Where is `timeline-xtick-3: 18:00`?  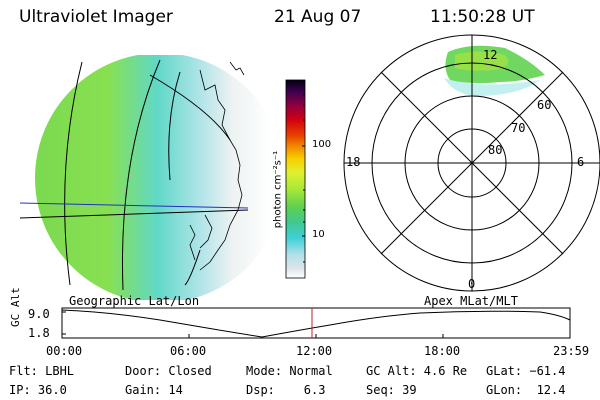 timeline-xtick-3: 18:00 is located at coordinates (442, 351).